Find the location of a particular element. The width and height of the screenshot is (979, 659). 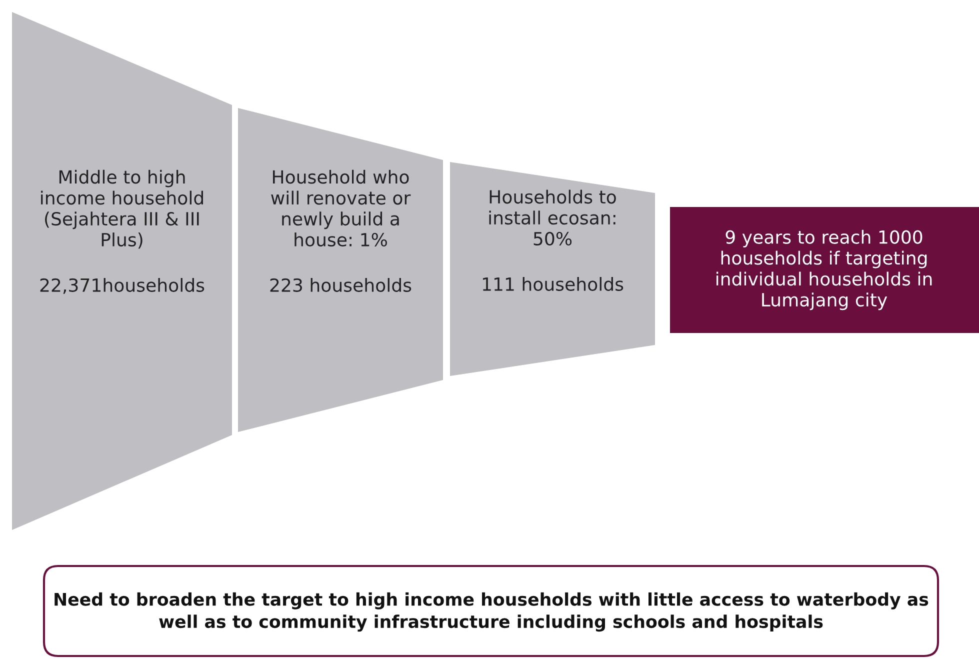

category-label: Households to install ecosan: 50% is located at coordinates (552, 218).